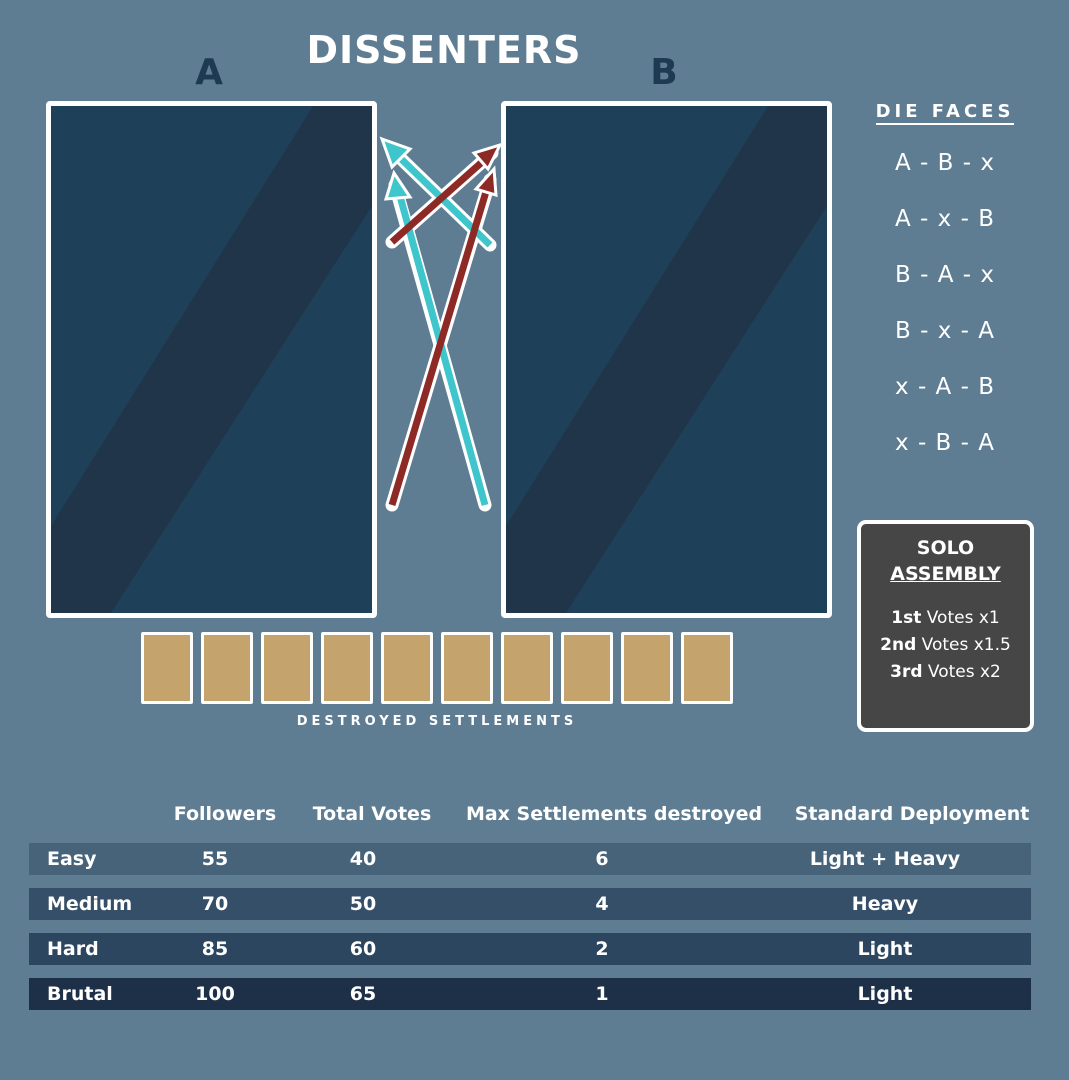 This screenshot has height=1080, width=1069. I want to click on destroyed-settlements-track, so click(437, 668).